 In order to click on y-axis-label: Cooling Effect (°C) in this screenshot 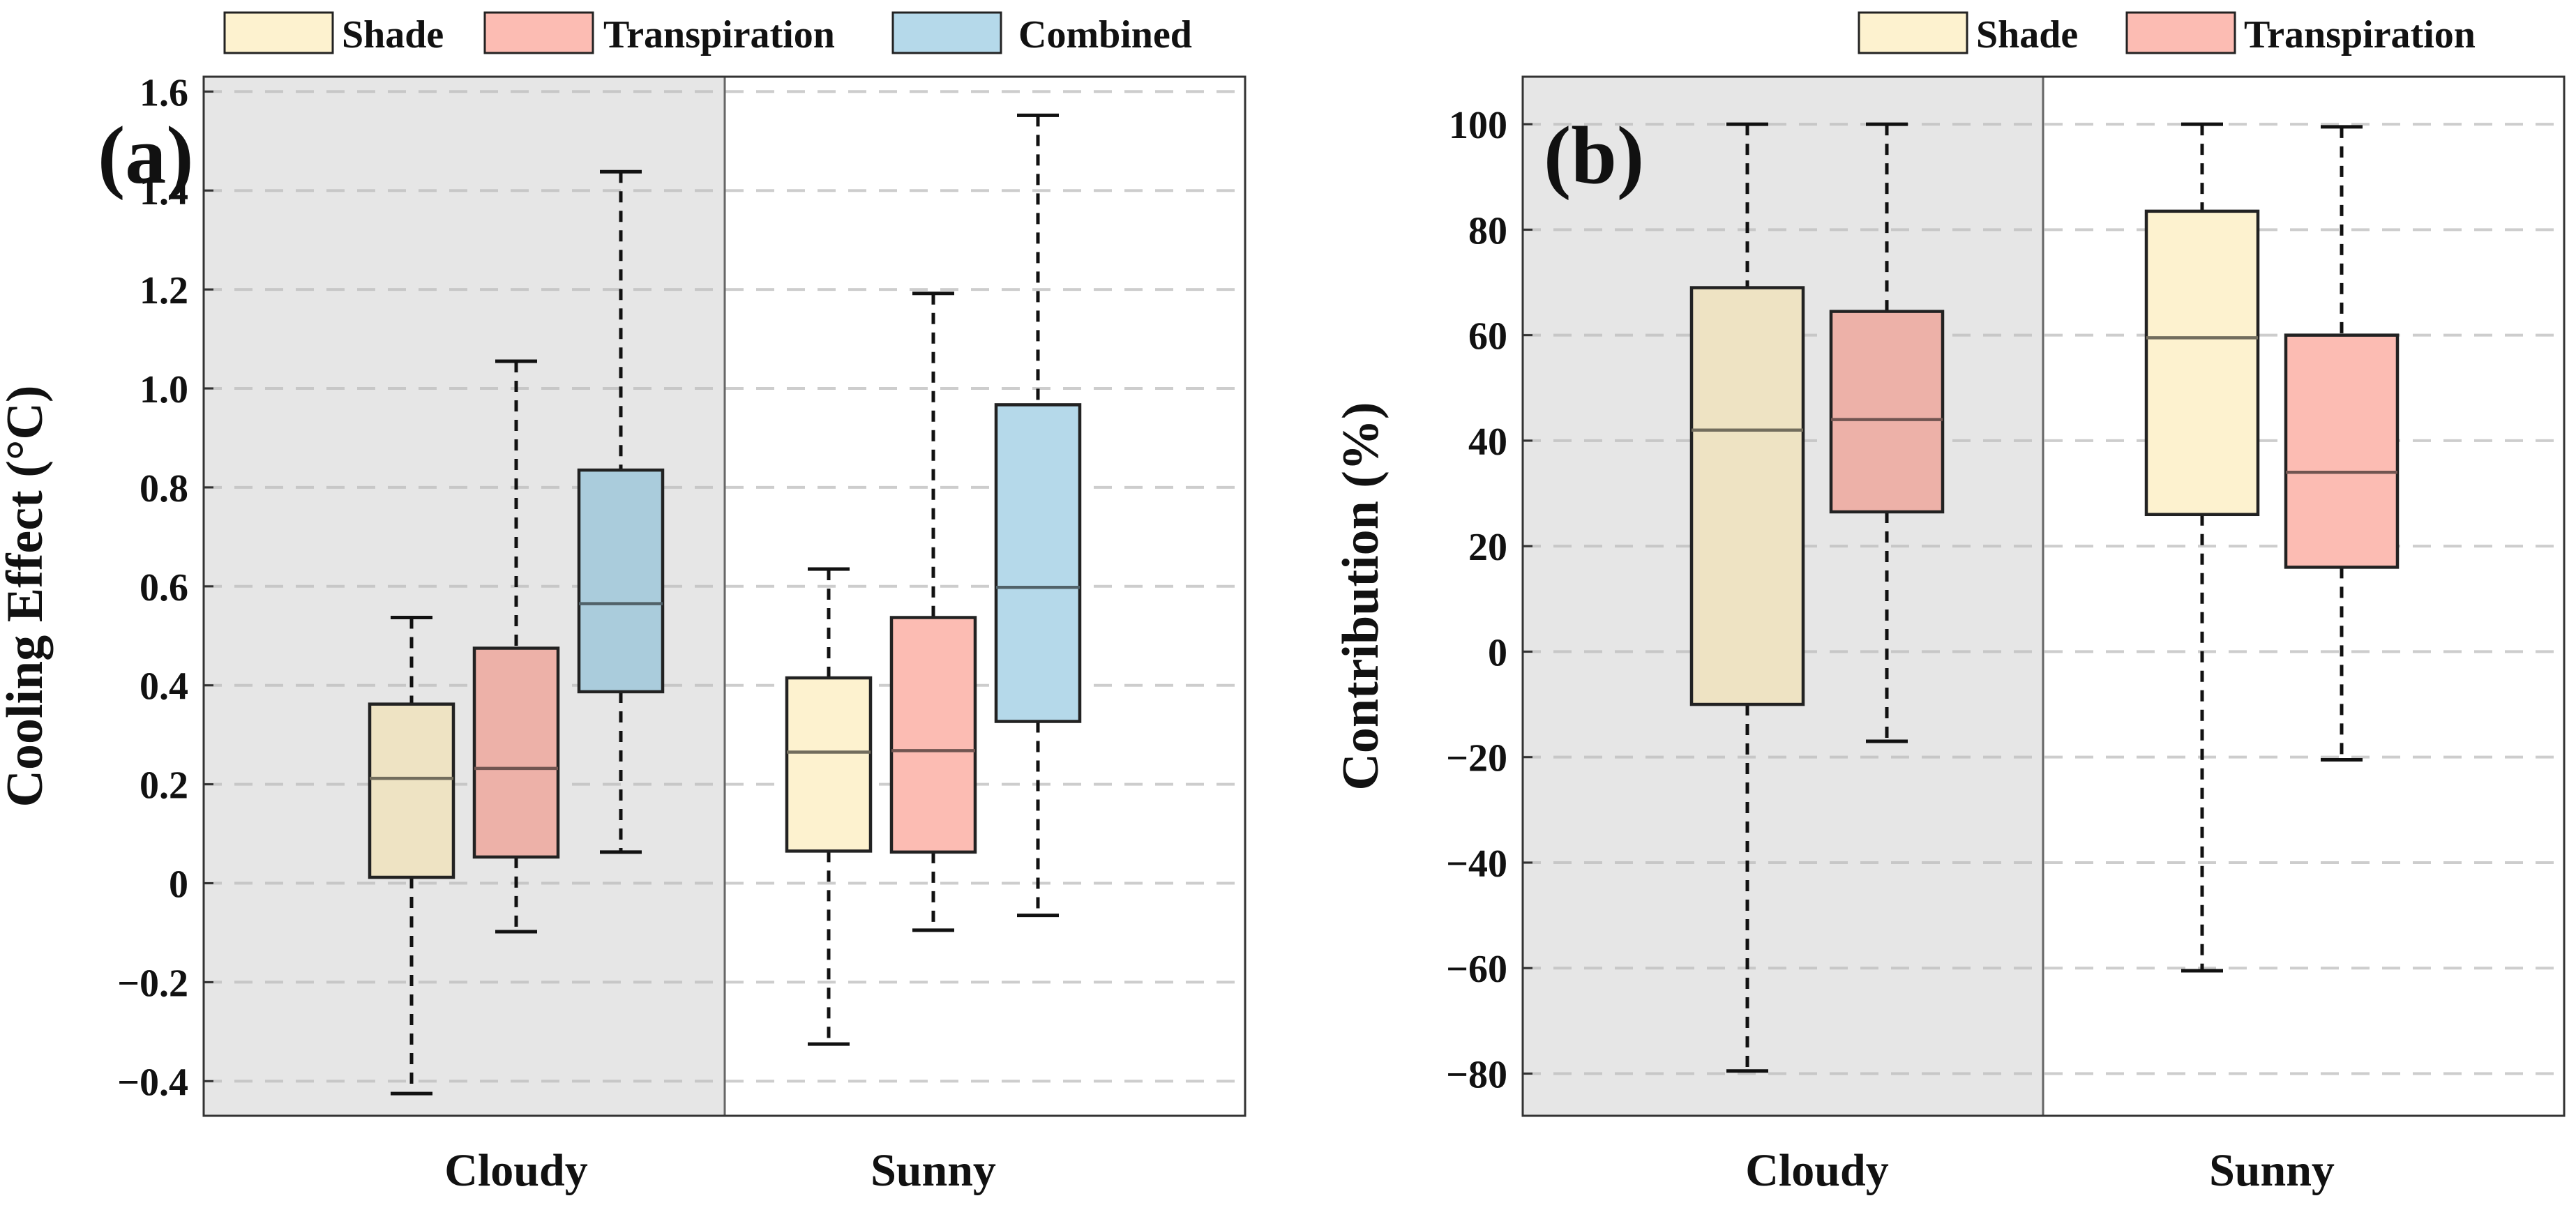, I will do `click(27, 596)`.